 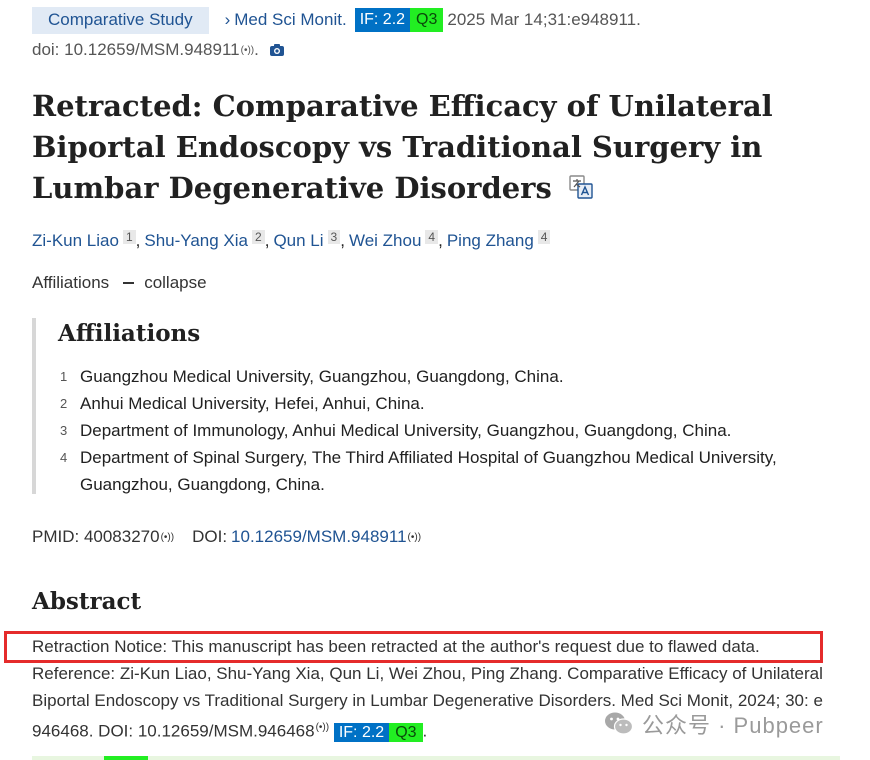 What do you see at coordinates (64, 376) in the screenshot?
I see `affiliation-index: 1` at bounding box center [64, 376].